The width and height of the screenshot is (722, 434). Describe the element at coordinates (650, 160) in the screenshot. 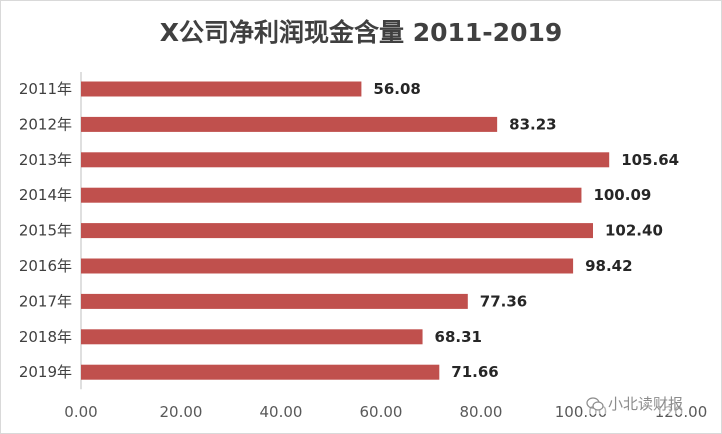

I see `data-label: 105.64` at that location.